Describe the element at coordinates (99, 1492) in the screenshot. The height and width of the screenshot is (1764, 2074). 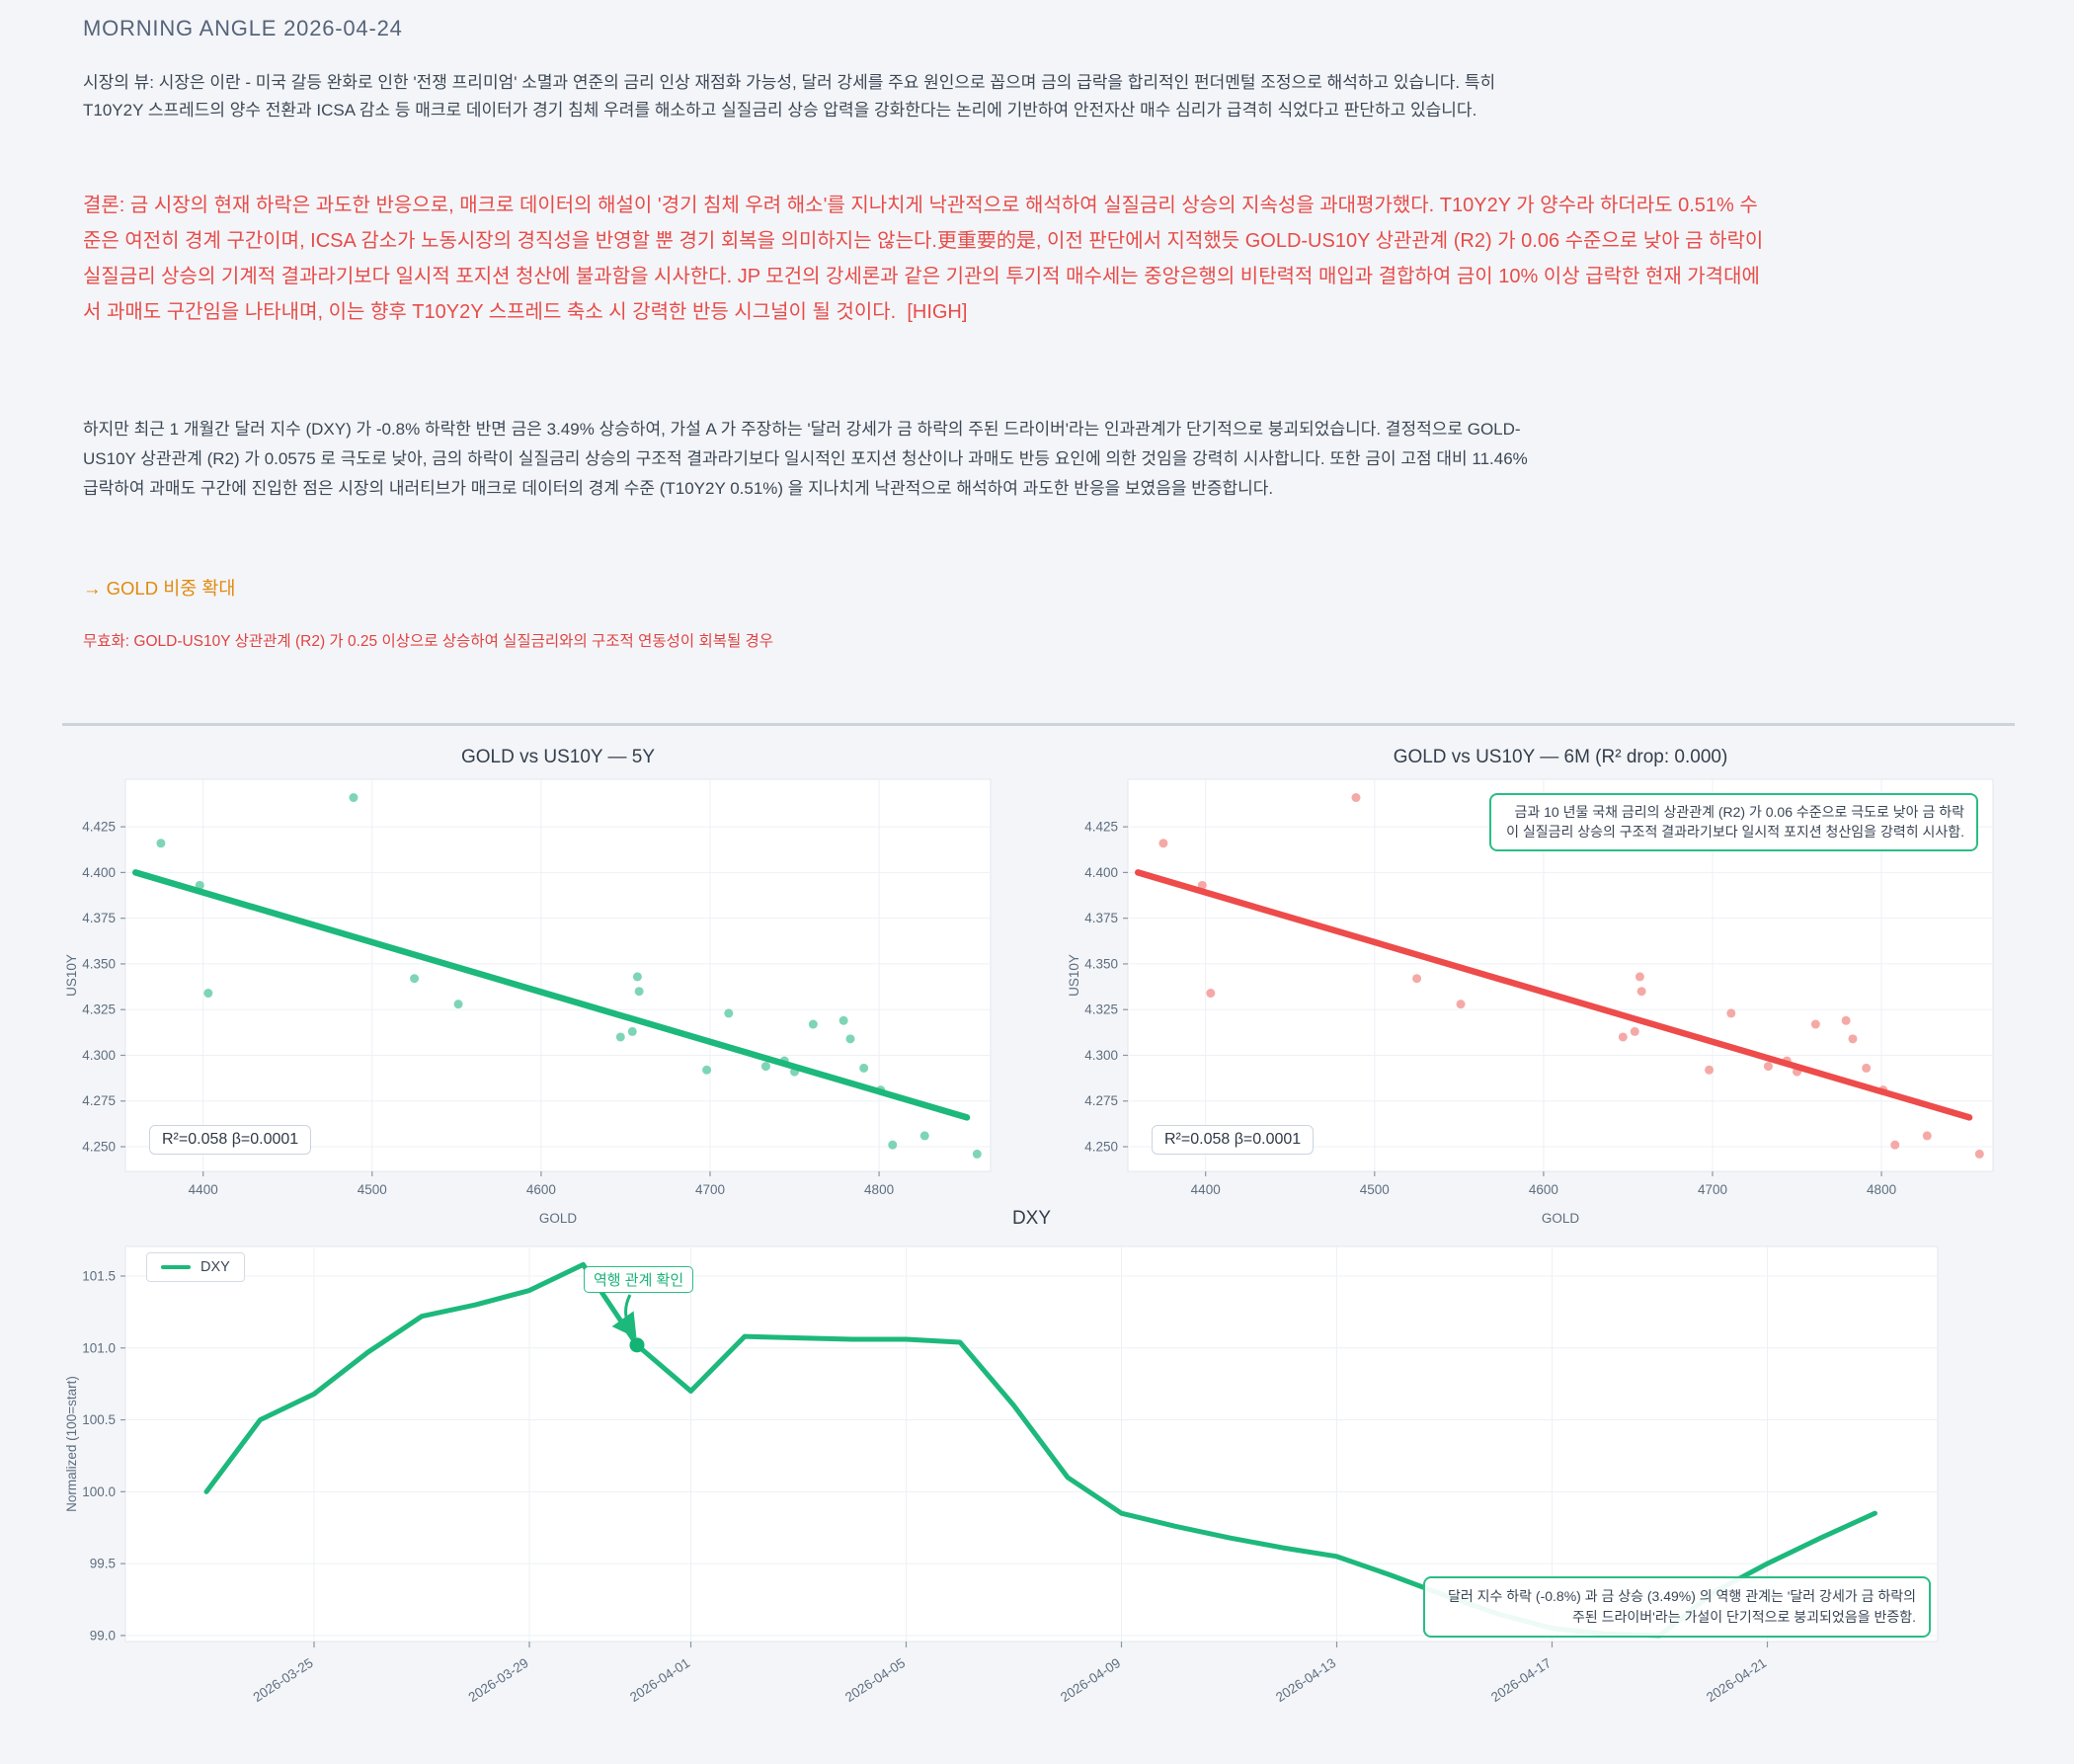
I see `svg-text: 100.0` at that location.